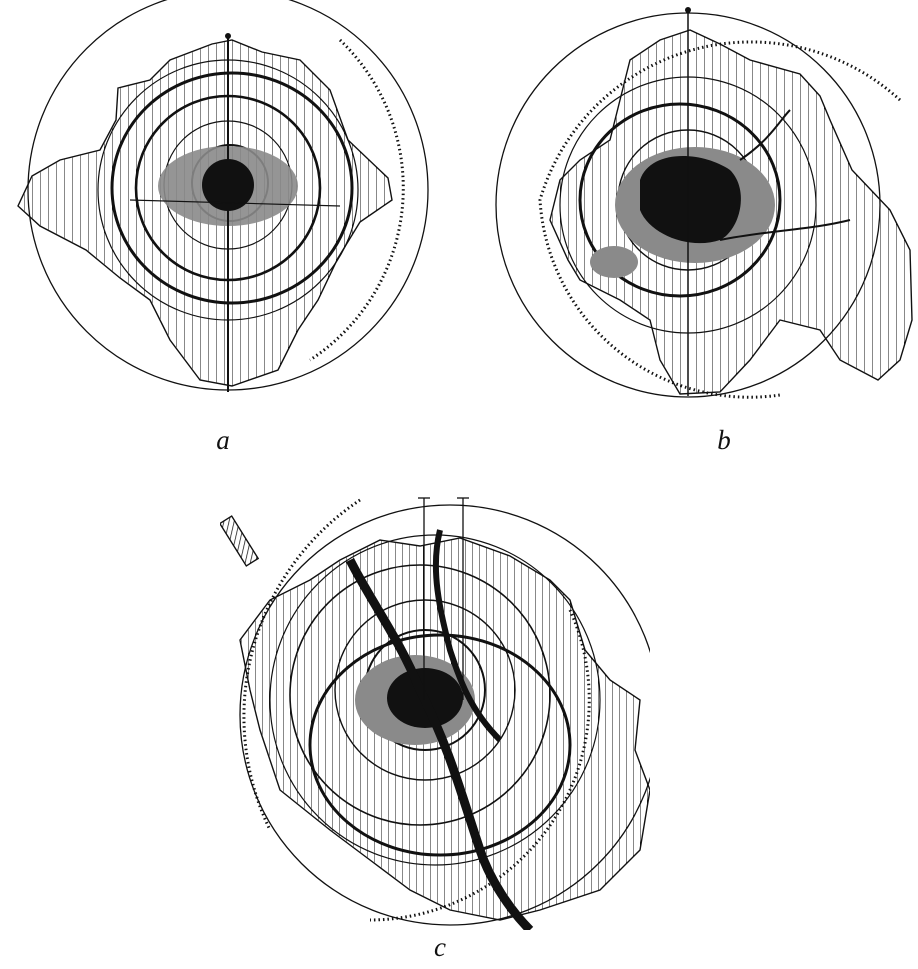 The width and height of the screenshot is (918, 969). I want to click on ring-2-c, so click(435, 700).